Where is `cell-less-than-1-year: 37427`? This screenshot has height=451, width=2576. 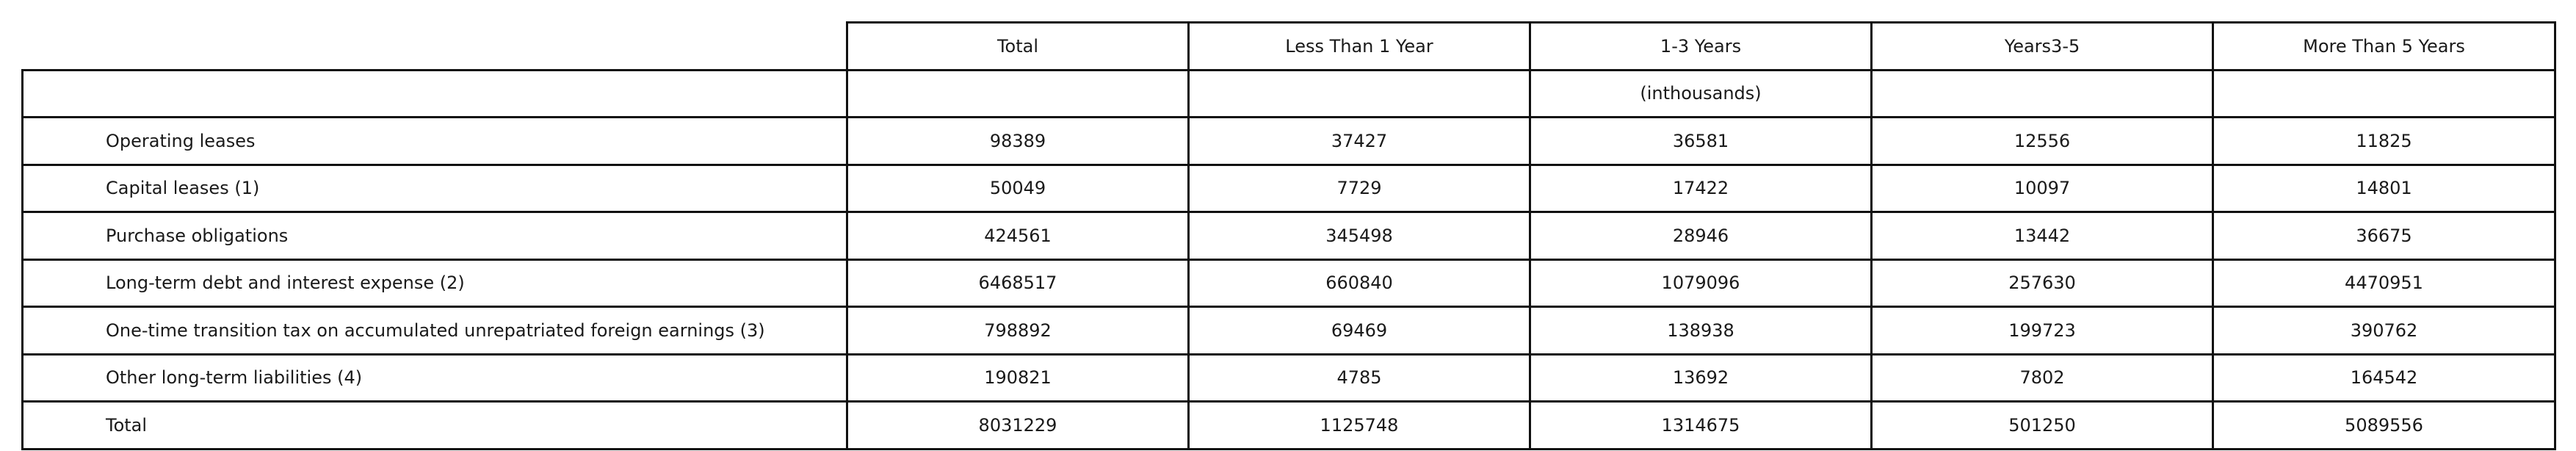
cell-less-than-1-year: 37427 is located at coordinates (1359, 141).